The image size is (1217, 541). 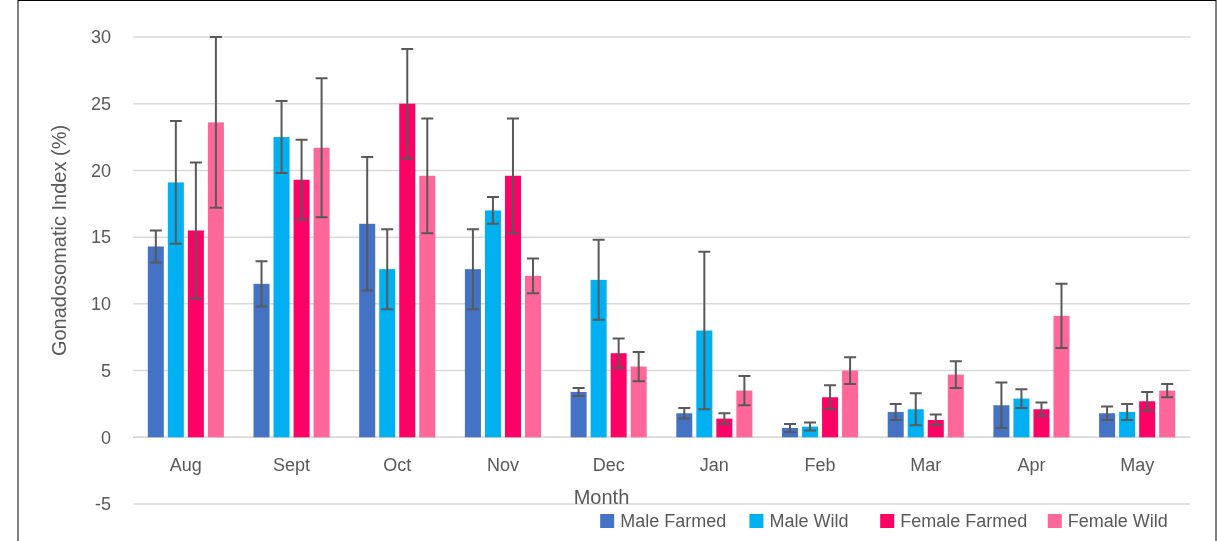 I want to click on x-tick-label: Oct, so click(x=397, y=465).